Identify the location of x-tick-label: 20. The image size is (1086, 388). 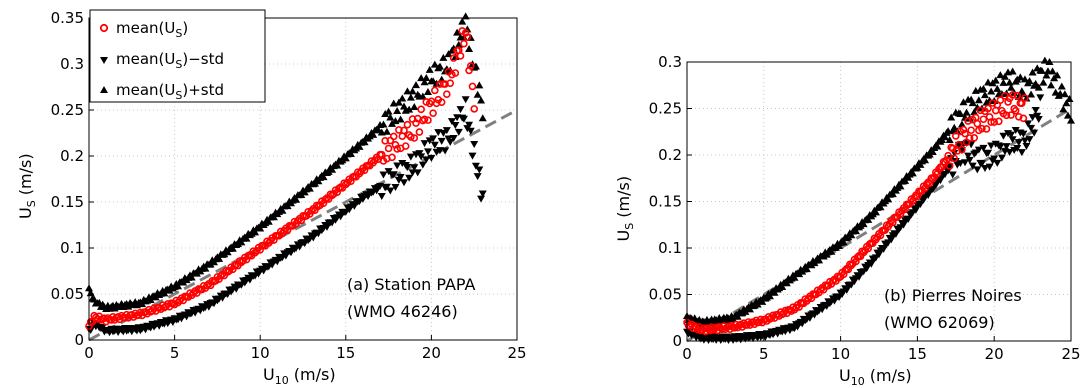
(431, 353).